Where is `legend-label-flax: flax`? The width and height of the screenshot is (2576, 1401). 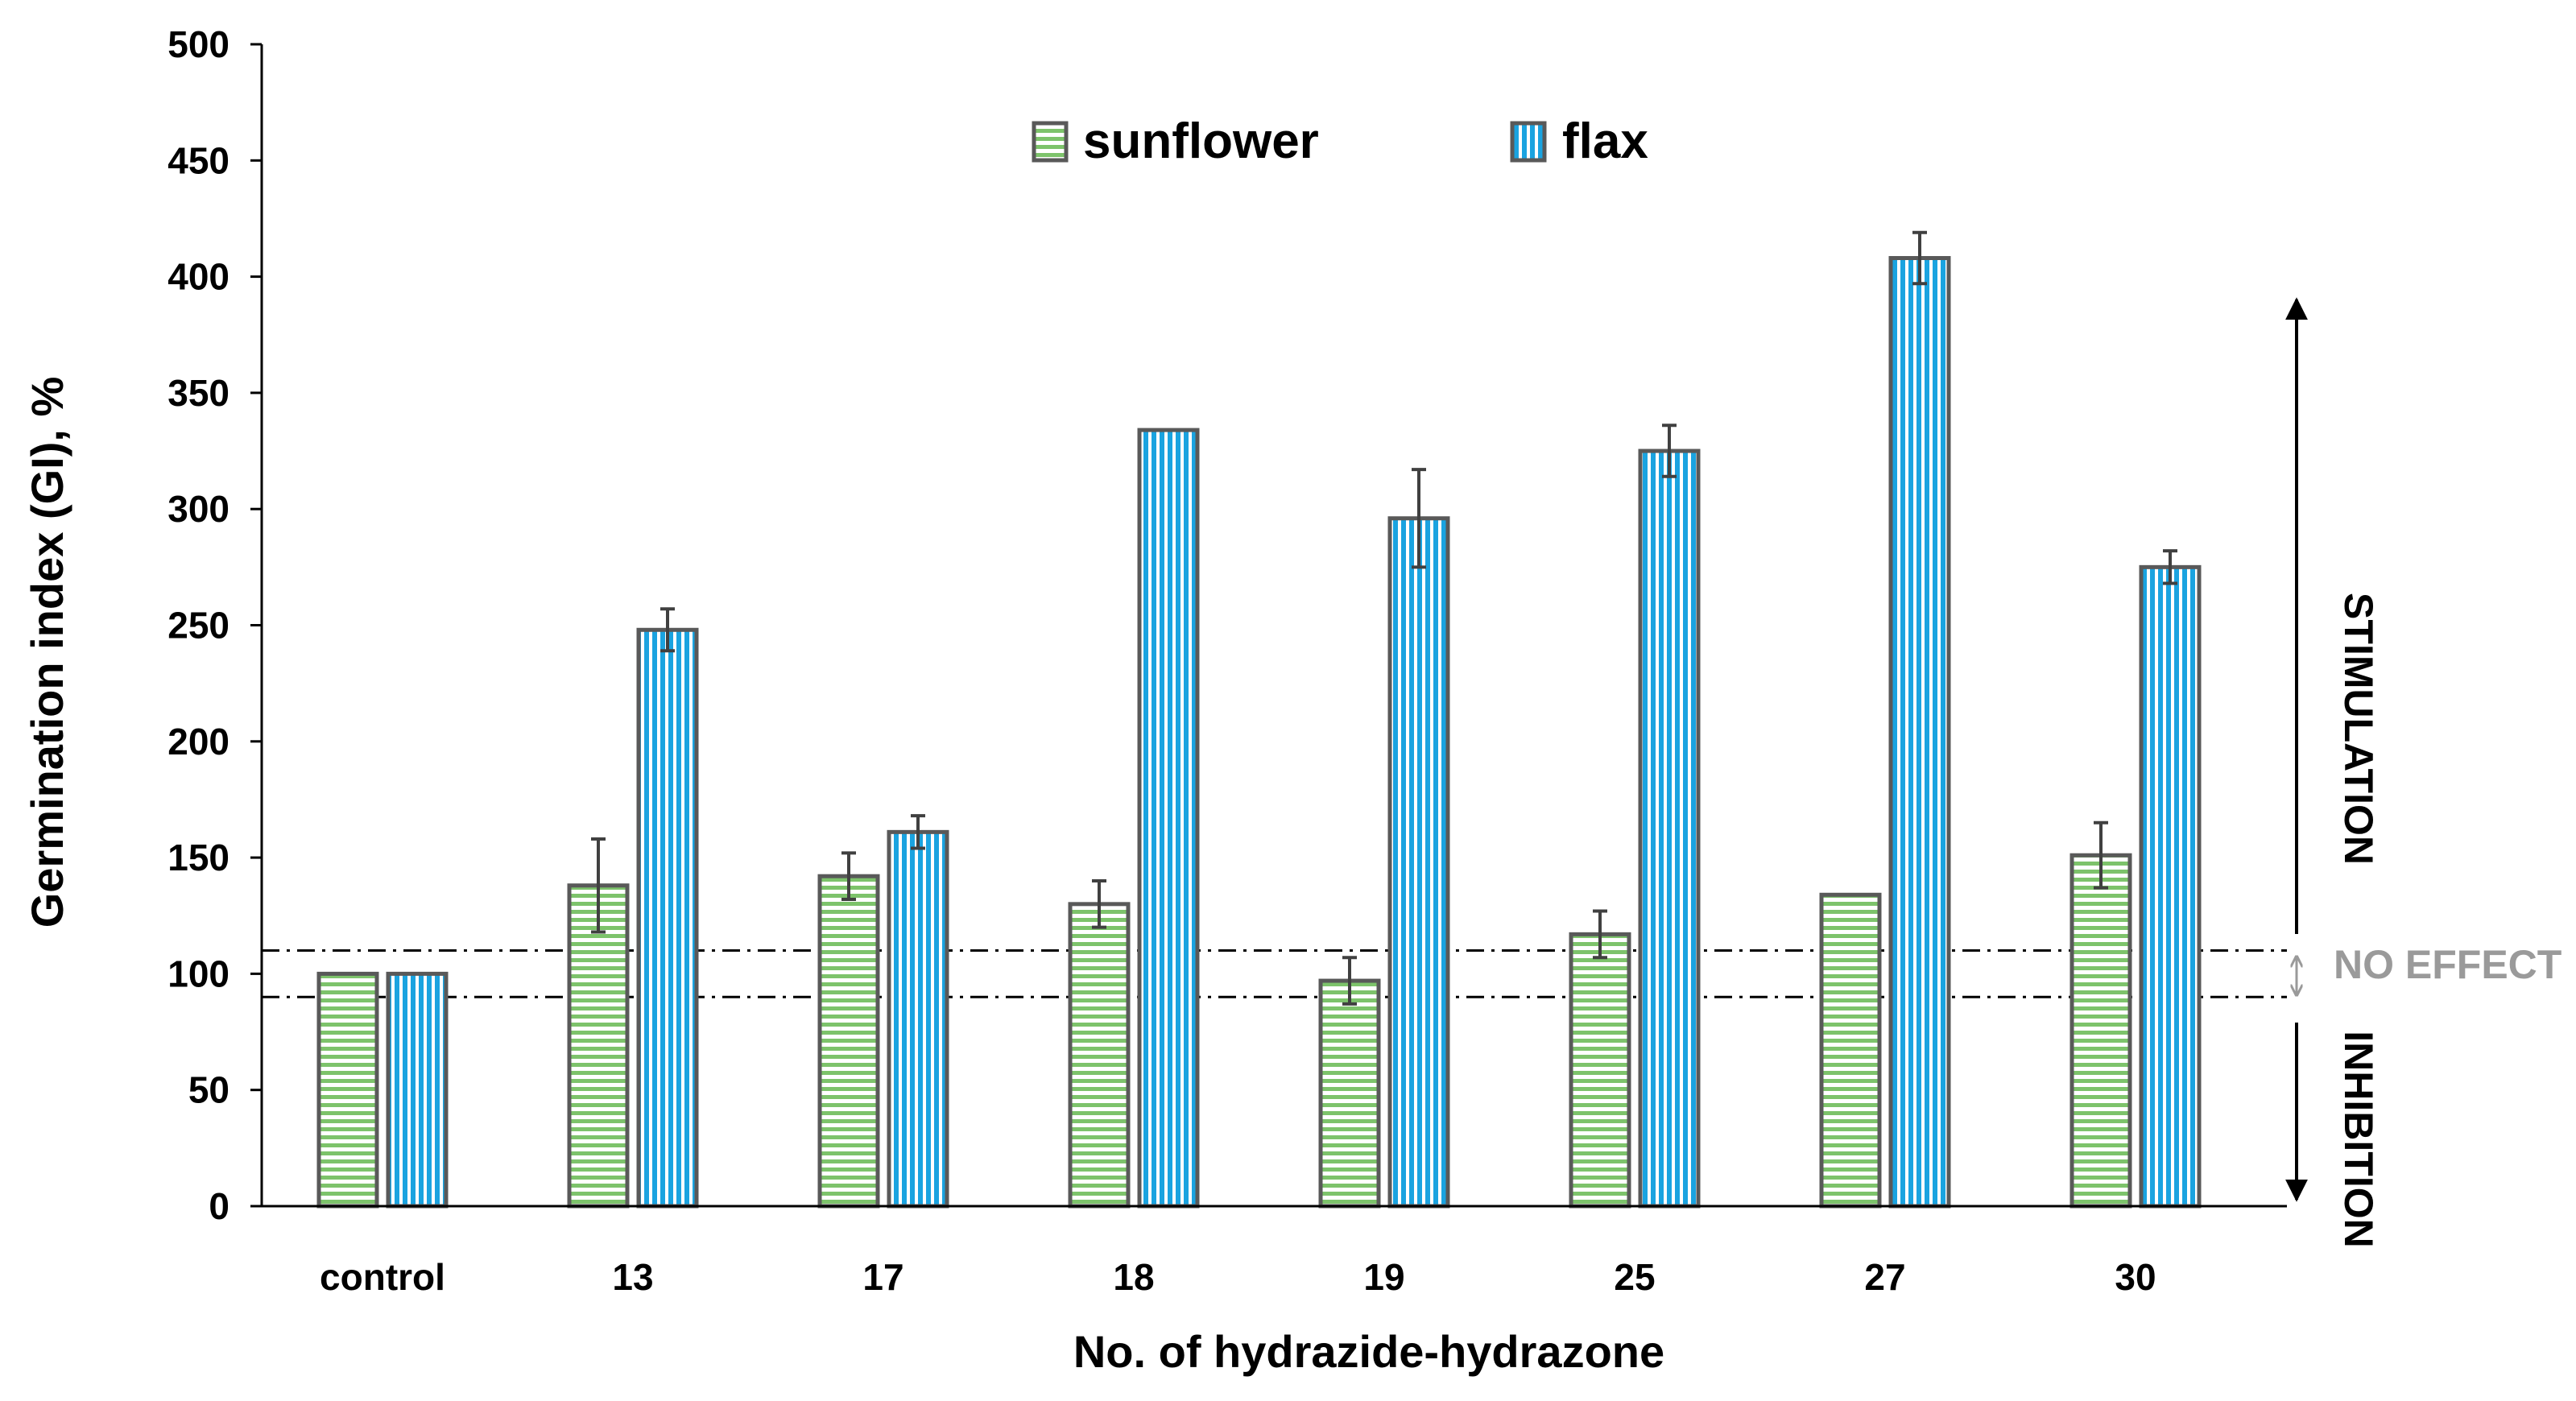 legend-label-flax: flax is located at coordinates (1605, 141).